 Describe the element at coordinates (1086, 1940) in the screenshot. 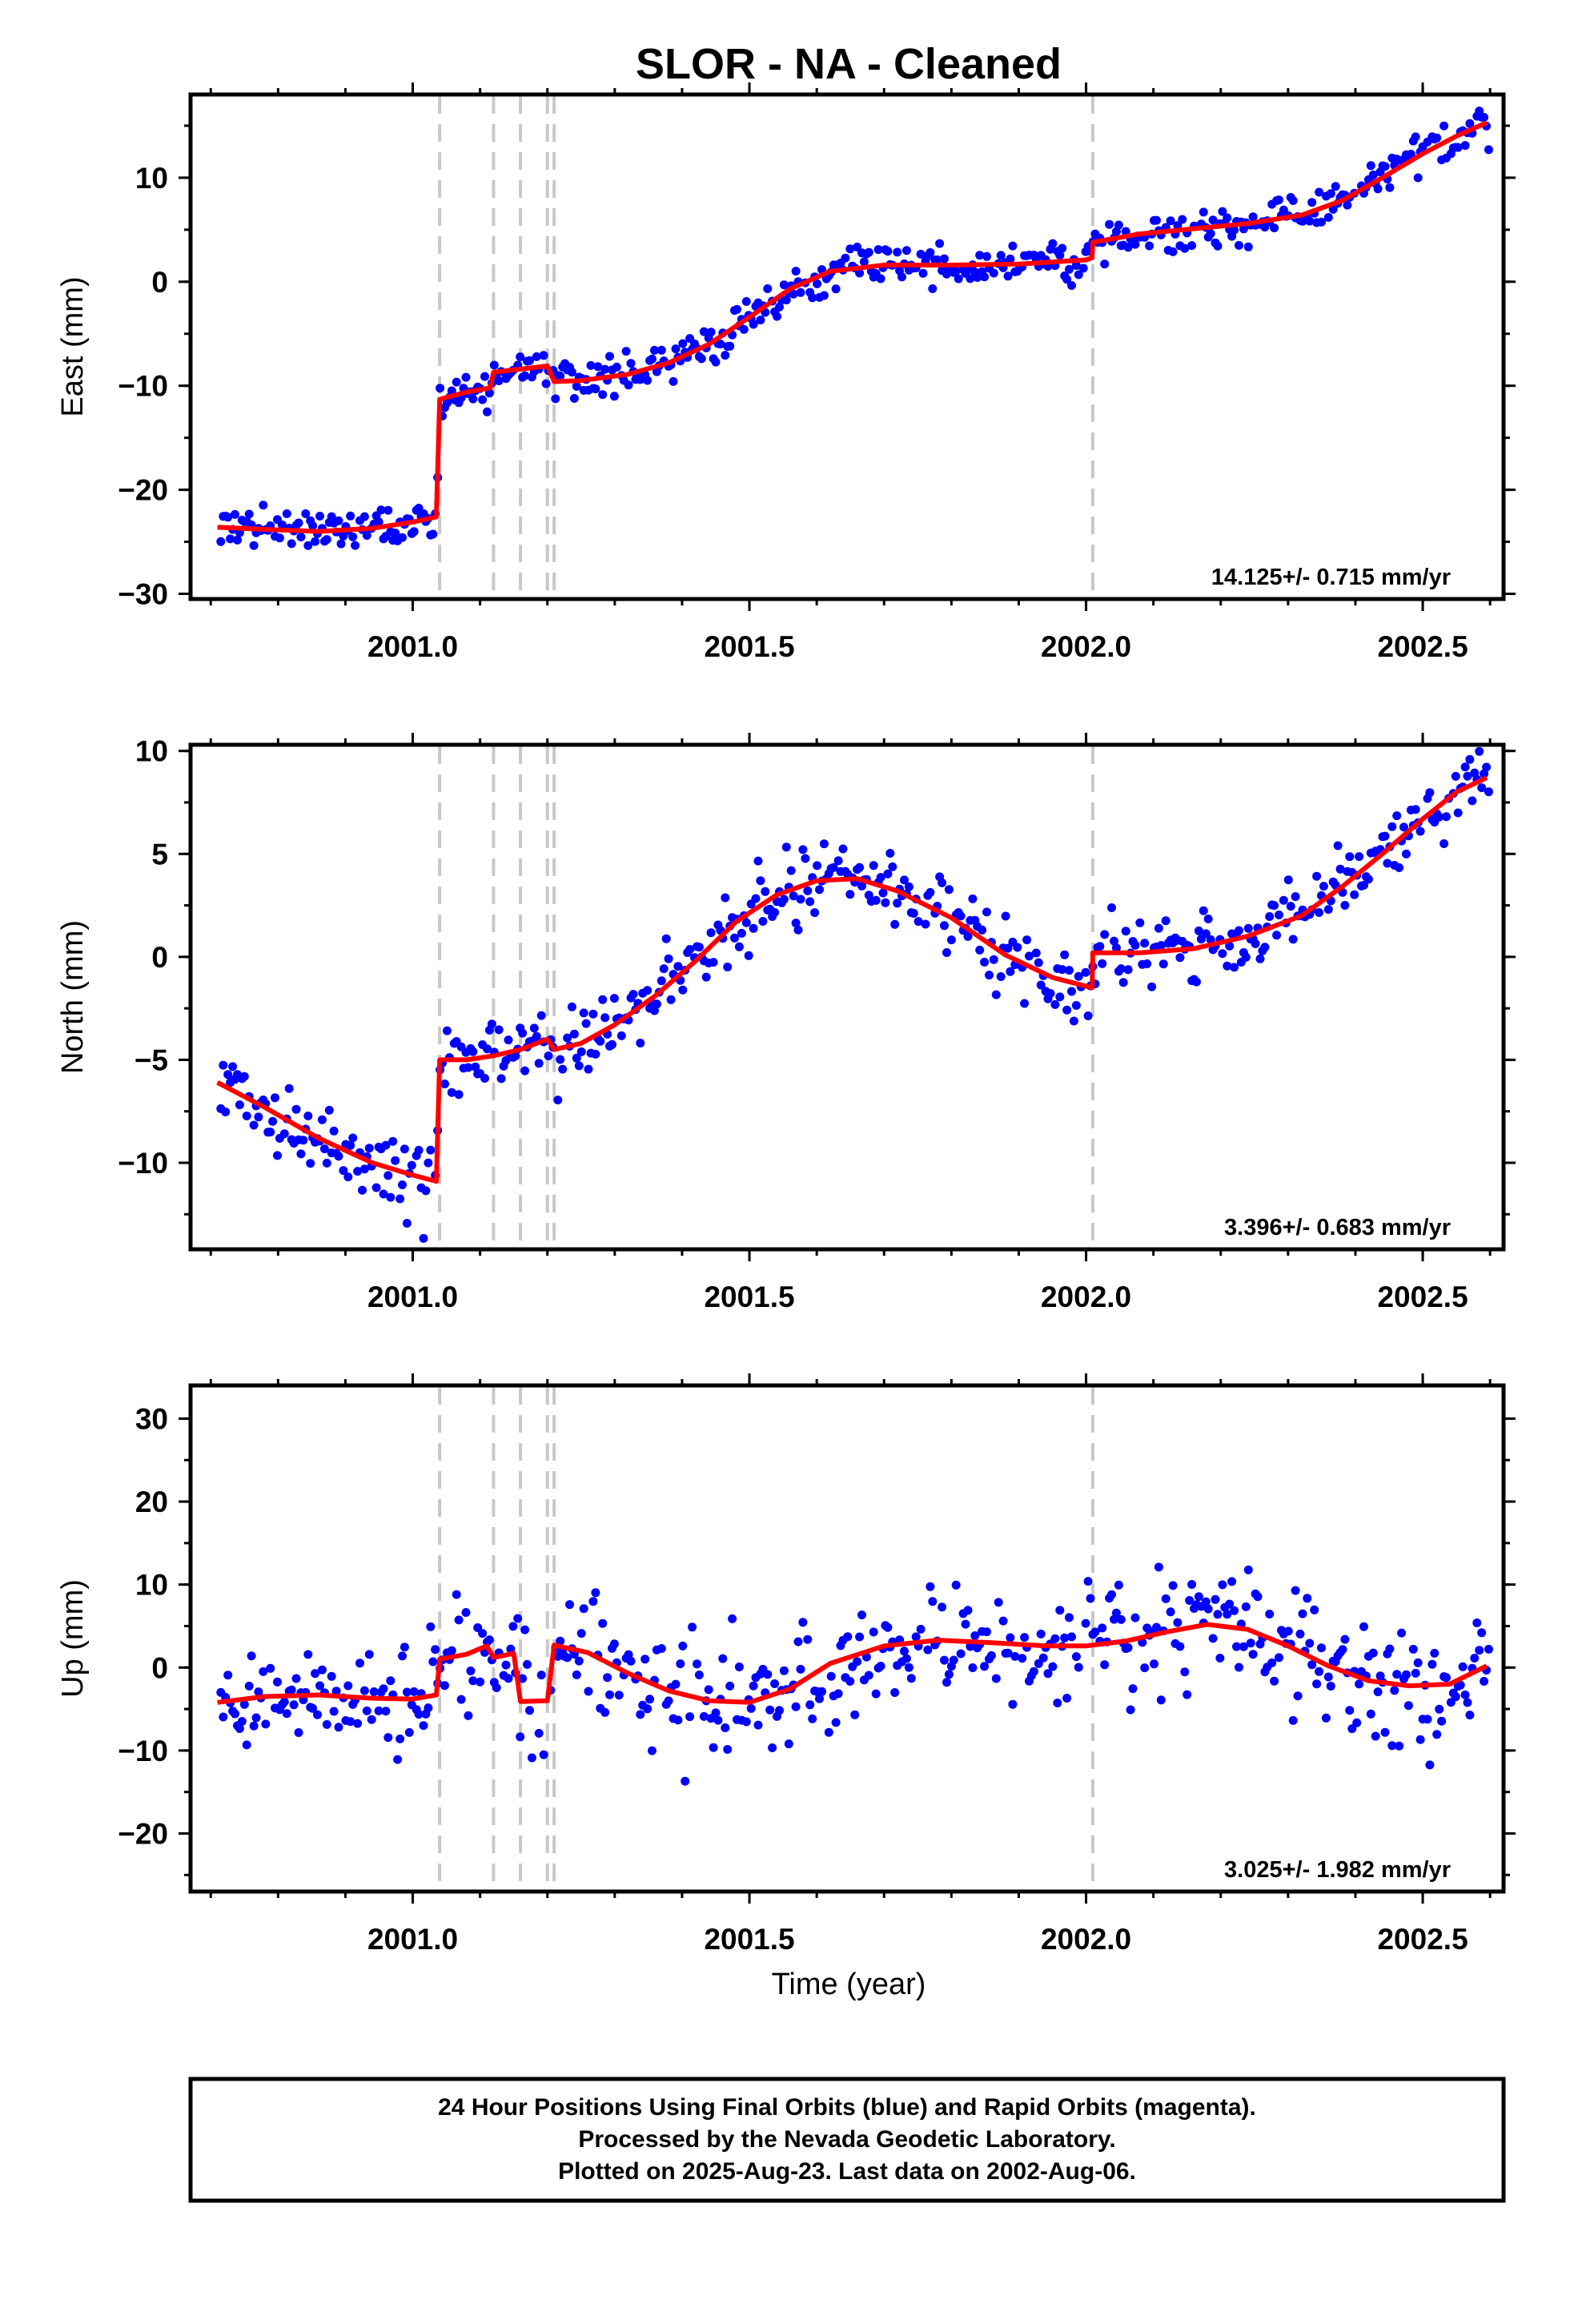

I see `x-tick-label: 2002.0` at that location.